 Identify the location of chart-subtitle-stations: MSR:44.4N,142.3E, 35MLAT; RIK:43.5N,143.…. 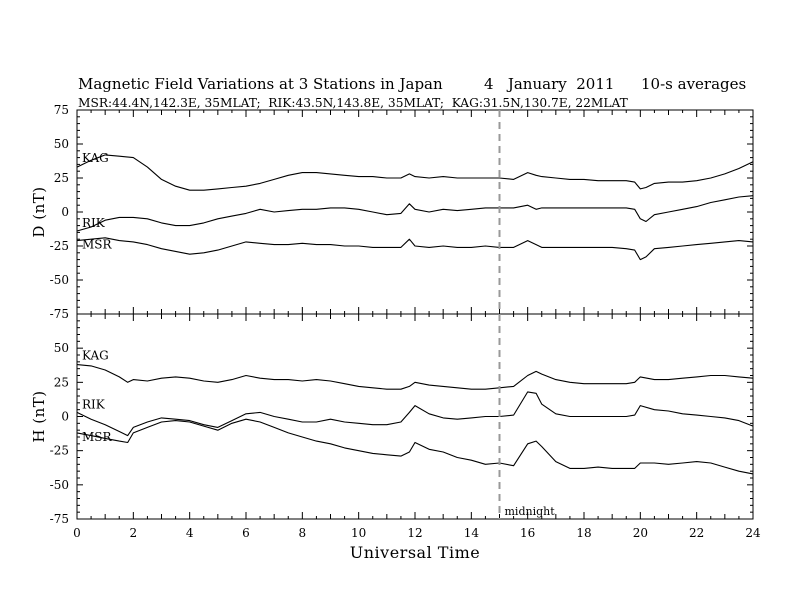
(353, 103).